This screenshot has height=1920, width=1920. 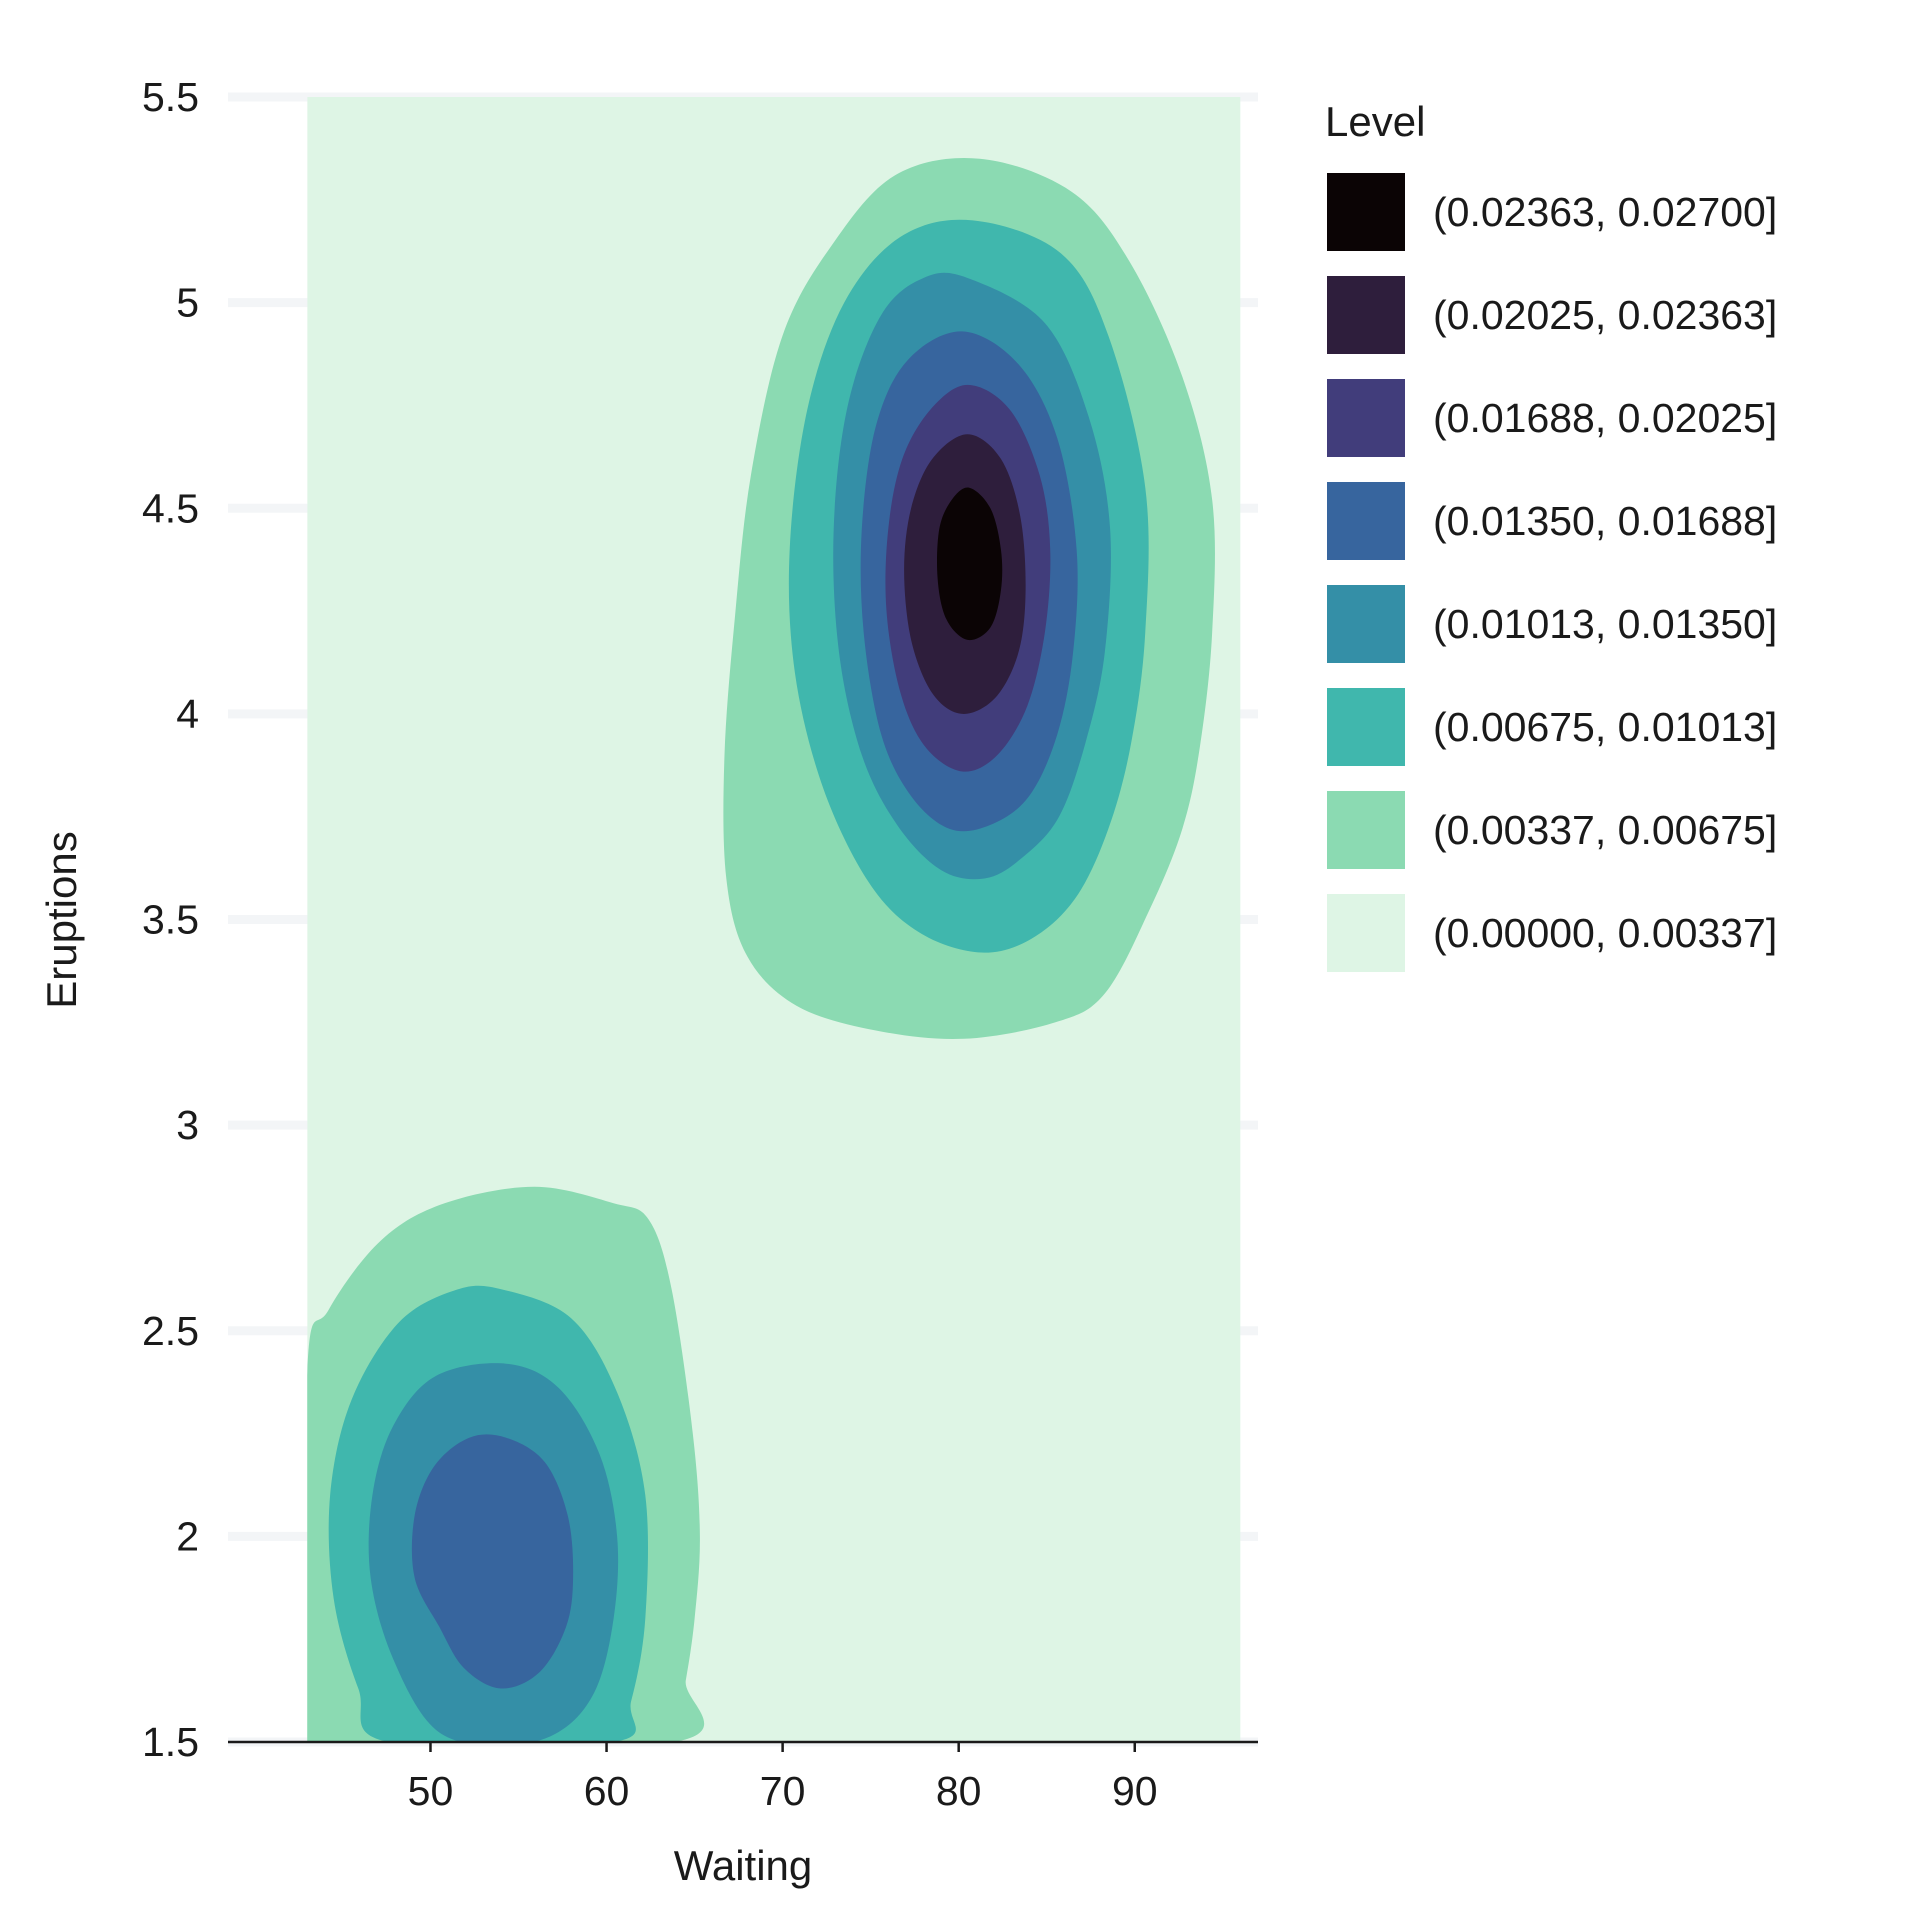 I want to click on y-tick-label-2: 2.5, so click(x=170, y=1331).